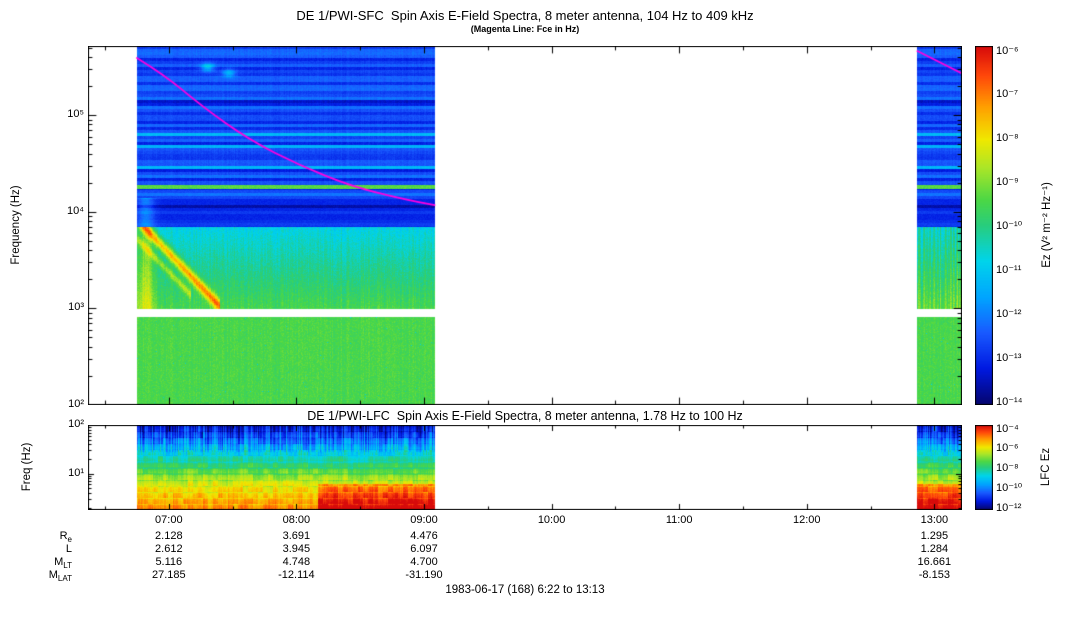  Describe the element at coordinates (1009, 401) in the screenshot. I see `sfc-colorbar-tick-label: 10⁻¹⁴` at that location.